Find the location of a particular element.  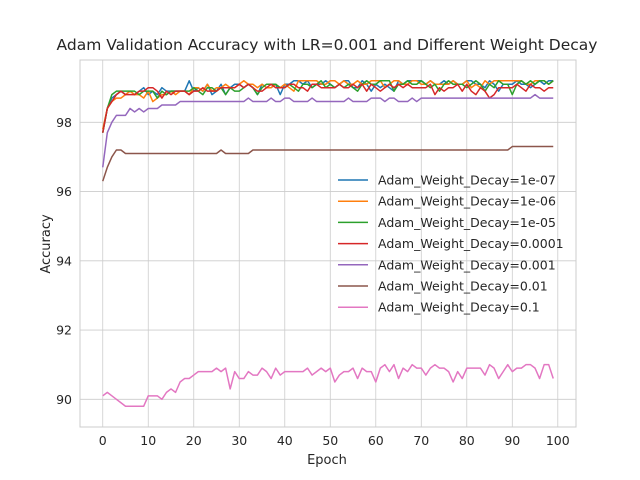

y-tick-label: 98 is located at coordinates (64, 122).